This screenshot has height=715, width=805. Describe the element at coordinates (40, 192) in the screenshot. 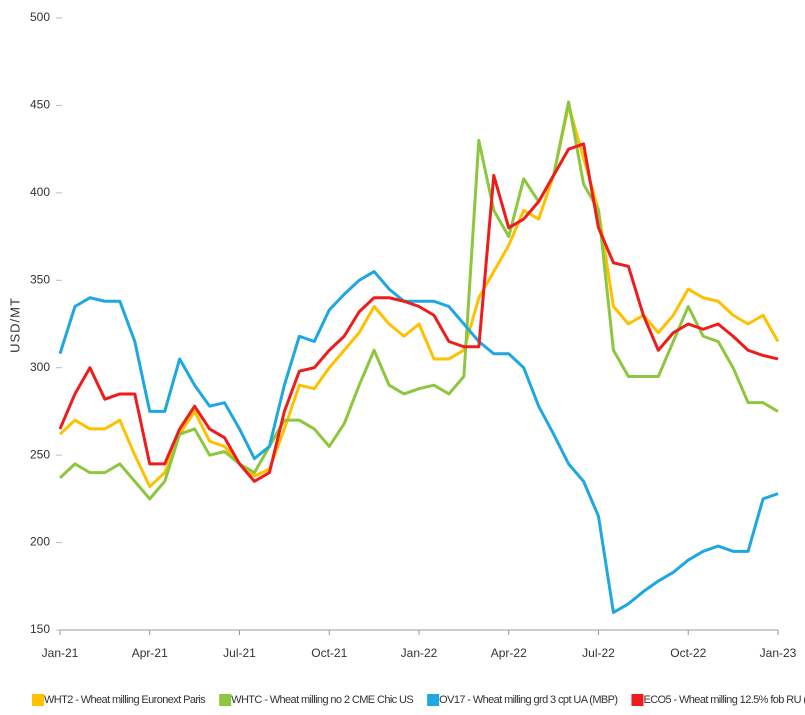

I see `y-tick-label: 400` at that location.